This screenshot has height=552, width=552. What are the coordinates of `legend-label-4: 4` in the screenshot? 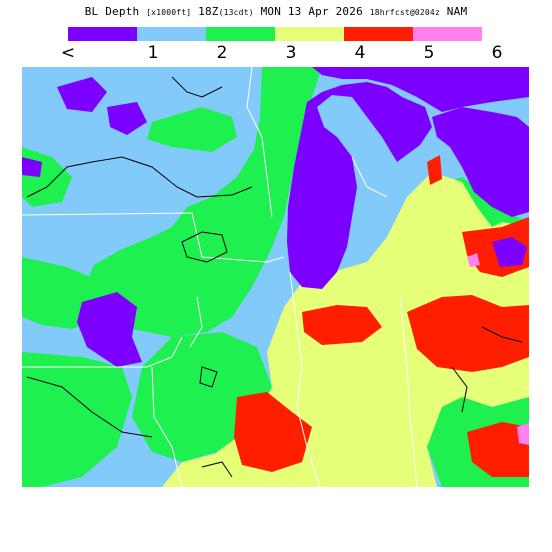 It's located at (360, 53).